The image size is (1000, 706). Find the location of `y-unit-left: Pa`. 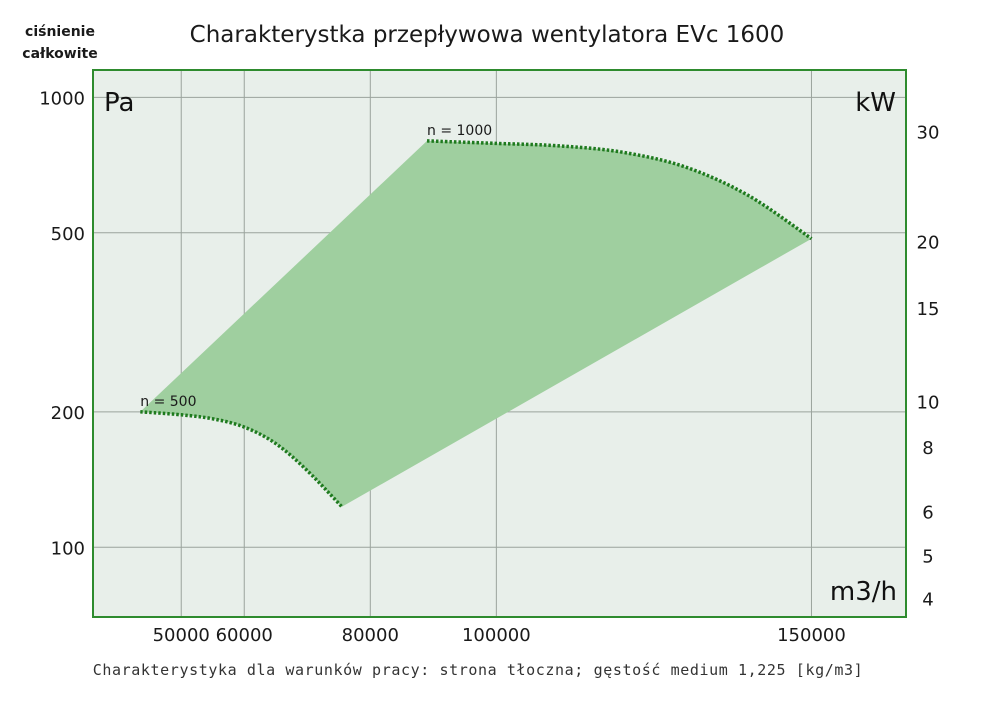

y-unit-left: Pa is located at coordinates (119, 103).